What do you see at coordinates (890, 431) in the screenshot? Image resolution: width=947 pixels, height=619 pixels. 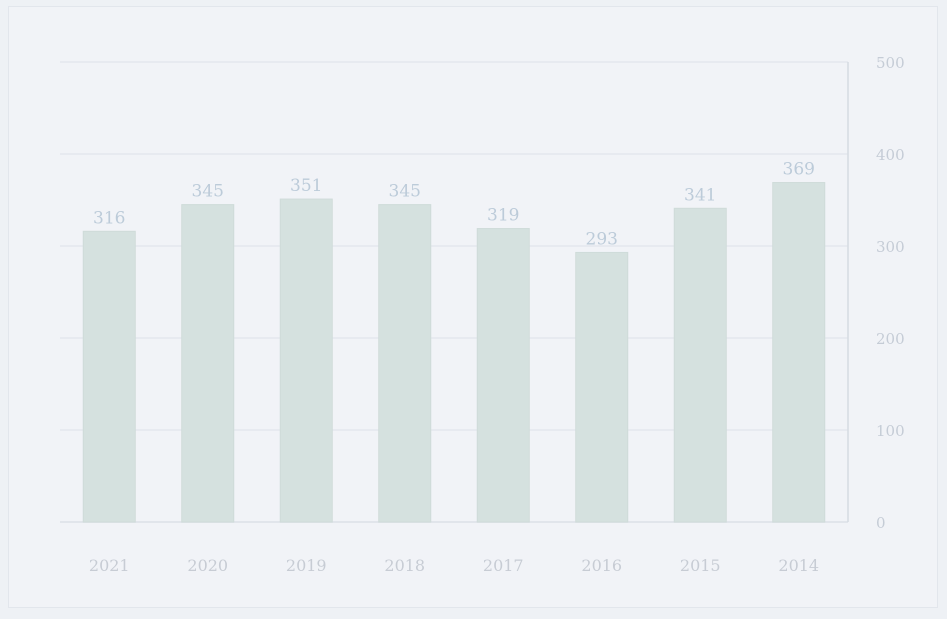 I see `y-tick-label-100: 100` at bounding box center [890, 431].